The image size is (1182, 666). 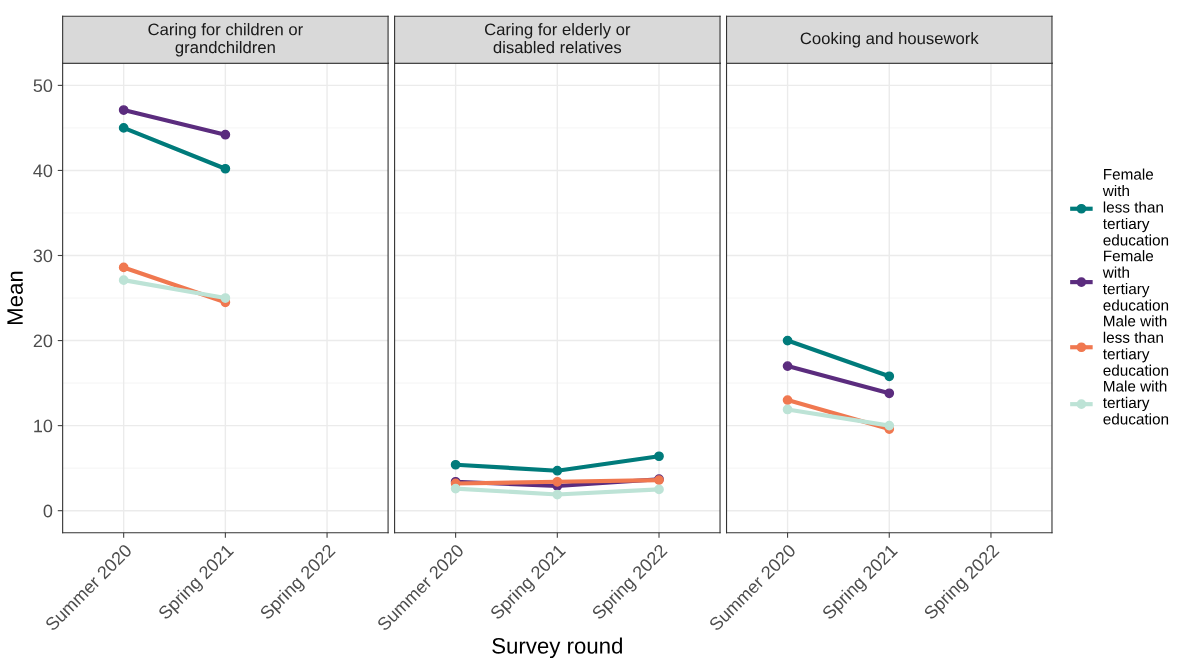 What do you see at coordinates (48, 511) in the screenshot?
I see `y-tick-label: 0` at bounding box center [48, 511].